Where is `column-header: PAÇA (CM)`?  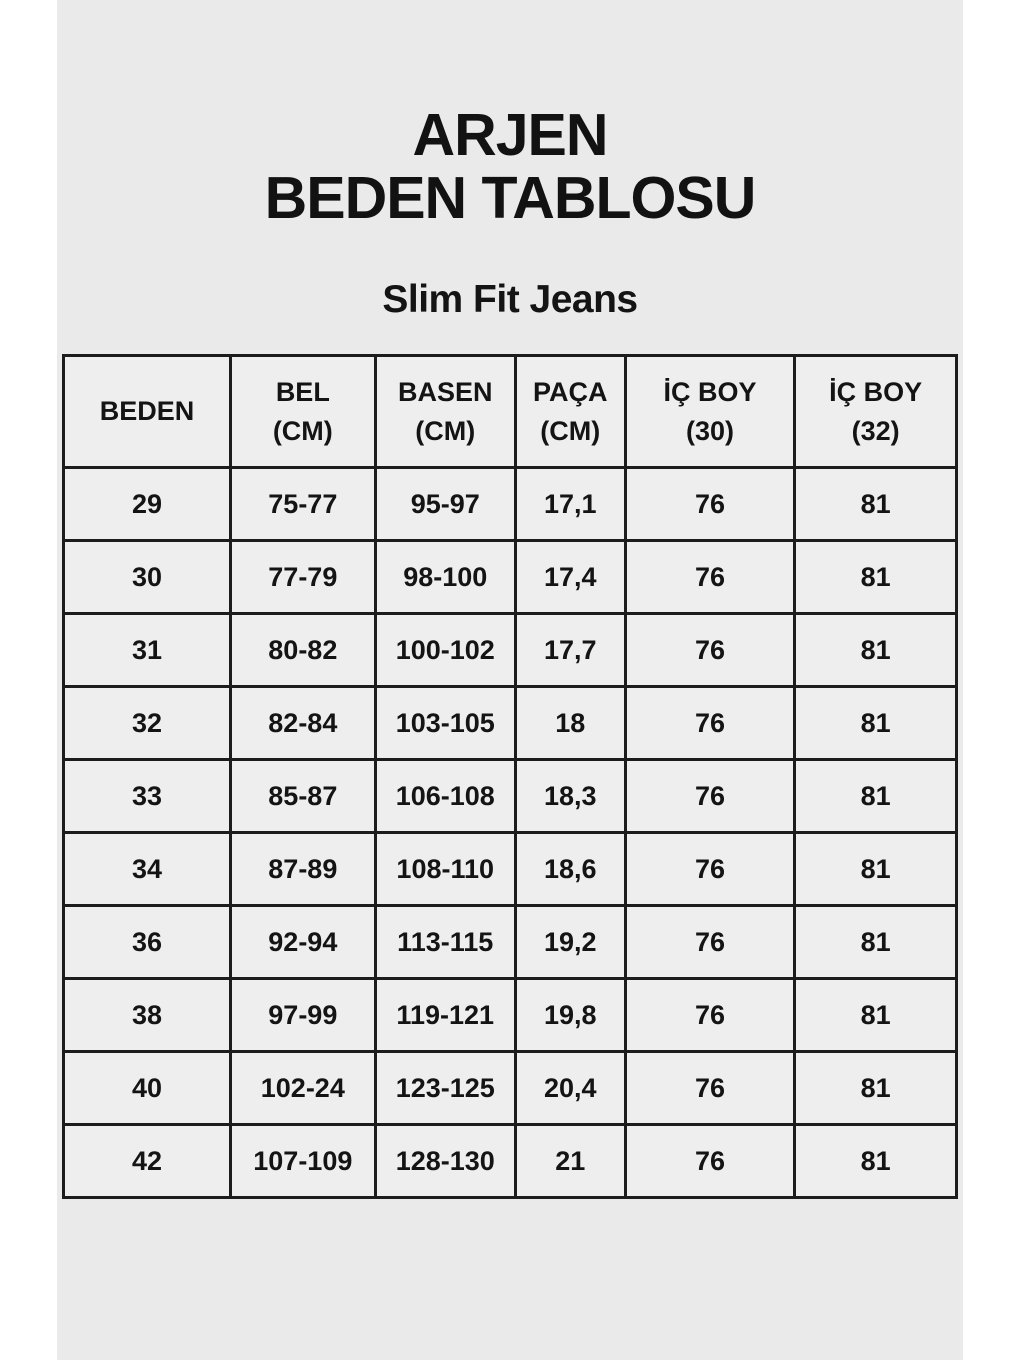 column-header: PAÇA (CM) is located at coordinates (570, 412).